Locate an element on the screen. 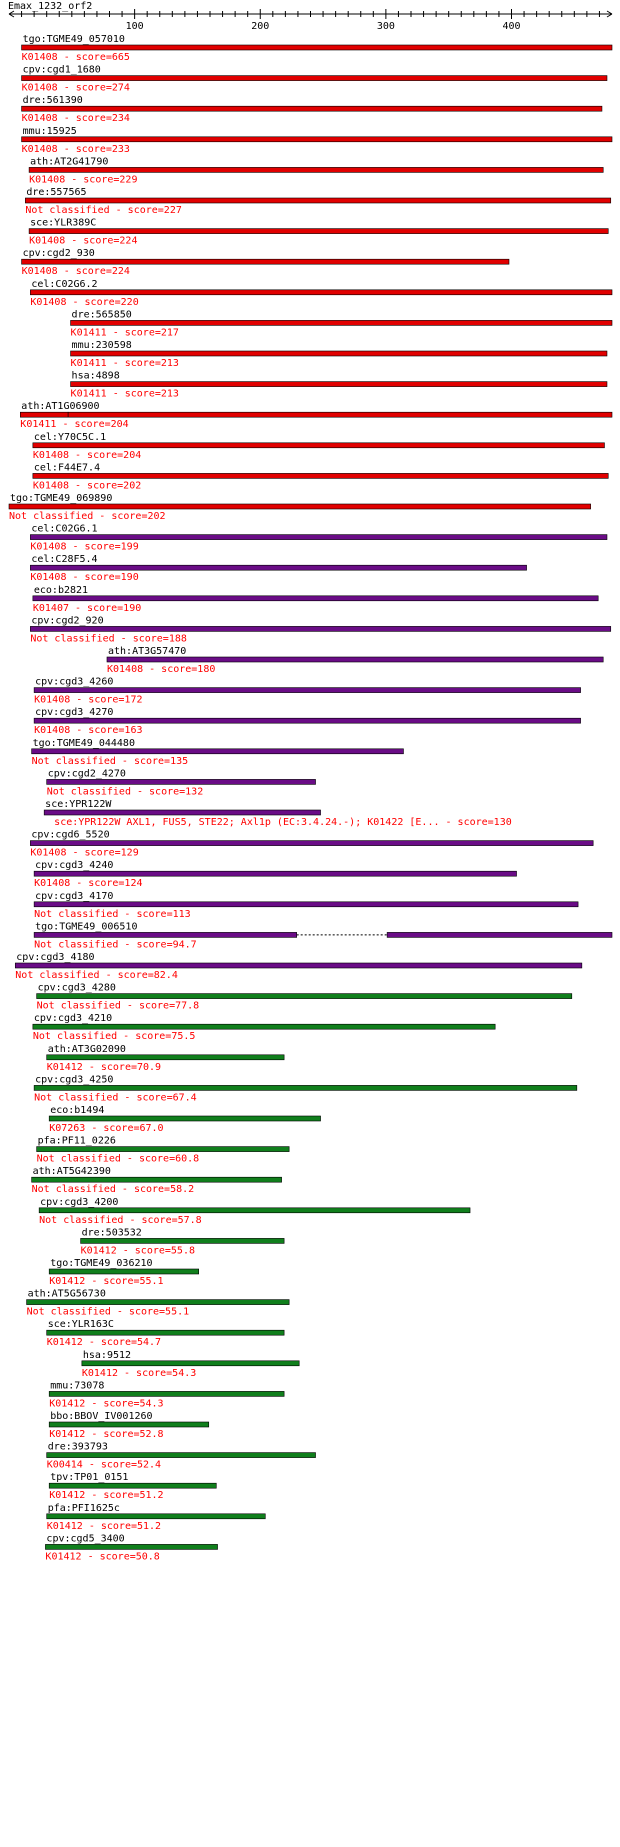 The image size is (620, 1847). hit-row: cpv:cgd2_930 K01408 - score=224 is located at coordinates (265, 262).